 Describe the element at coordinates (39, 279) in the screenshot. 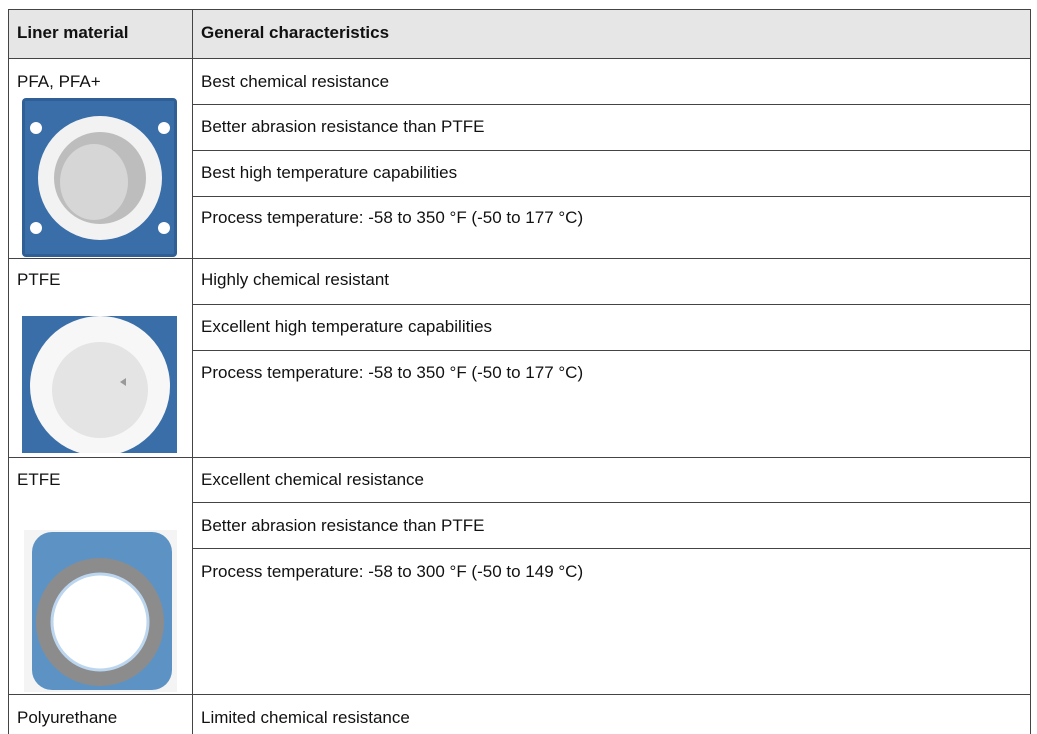

I see `material: PTFE` at that location.